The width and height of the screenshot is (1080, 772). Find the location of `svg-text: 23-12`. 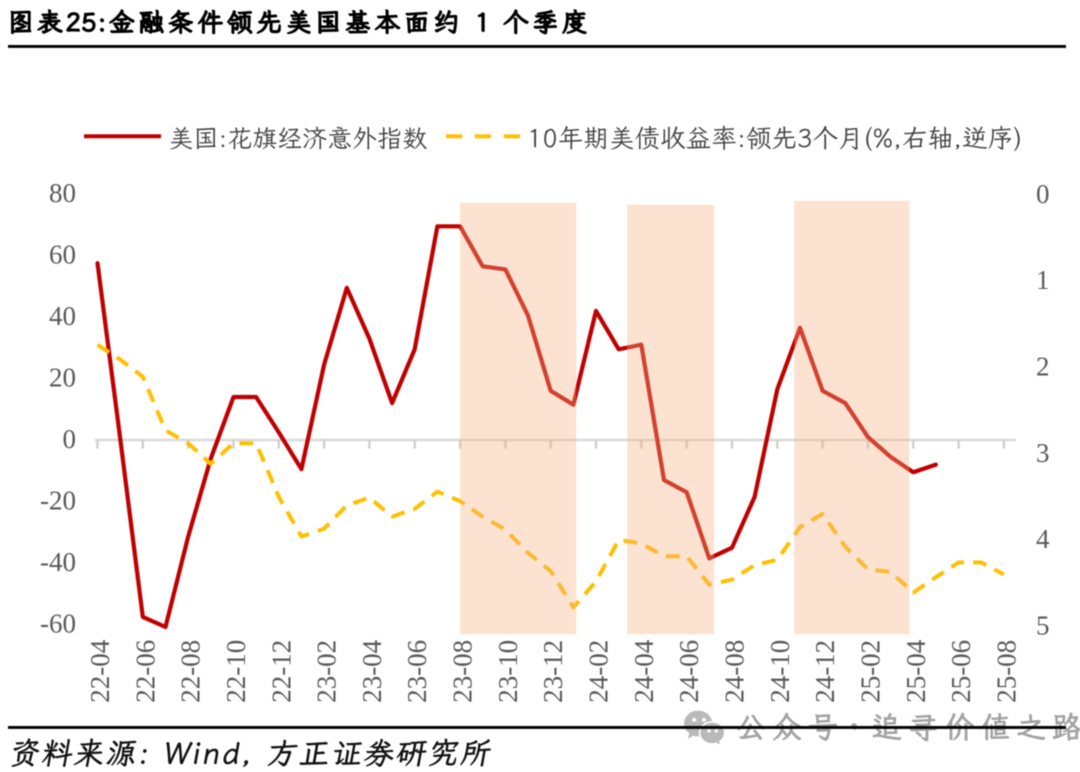

svg-text: 23-12 is located at coordinates (553, 671).